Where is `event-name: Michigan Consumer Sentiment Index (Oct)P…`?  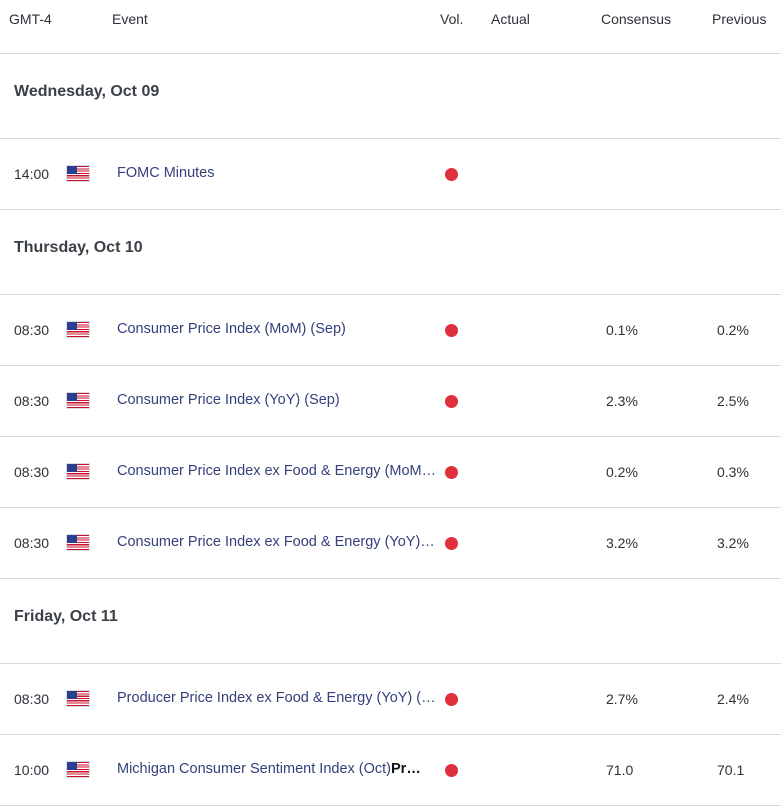
event-name: Michigan Consumer Sentiment Index (Oct)P… is located at coordinates (280, 769).